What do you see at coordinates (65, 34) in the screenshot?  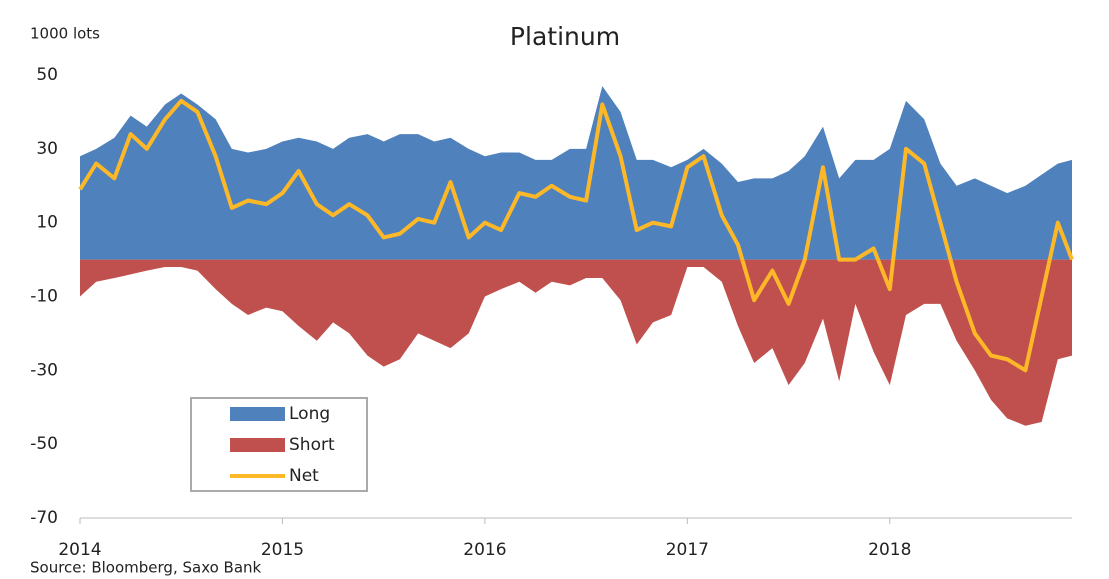 I see `y-axis-label: 1000 lots` at bounding box center [65, 34].